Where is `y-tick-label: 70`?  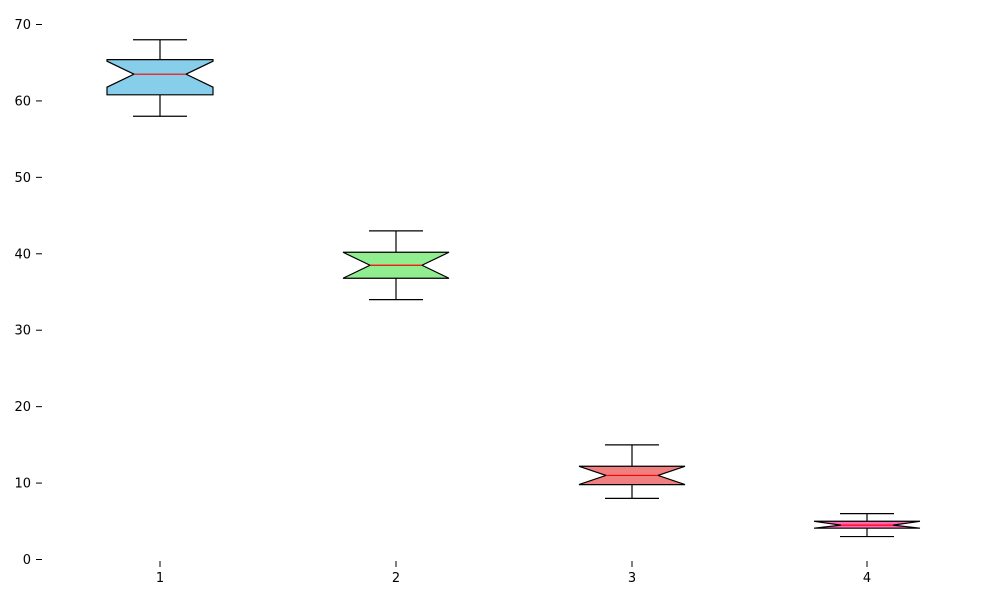
y-tick-label: 70 is located at coordinates (22, 25).